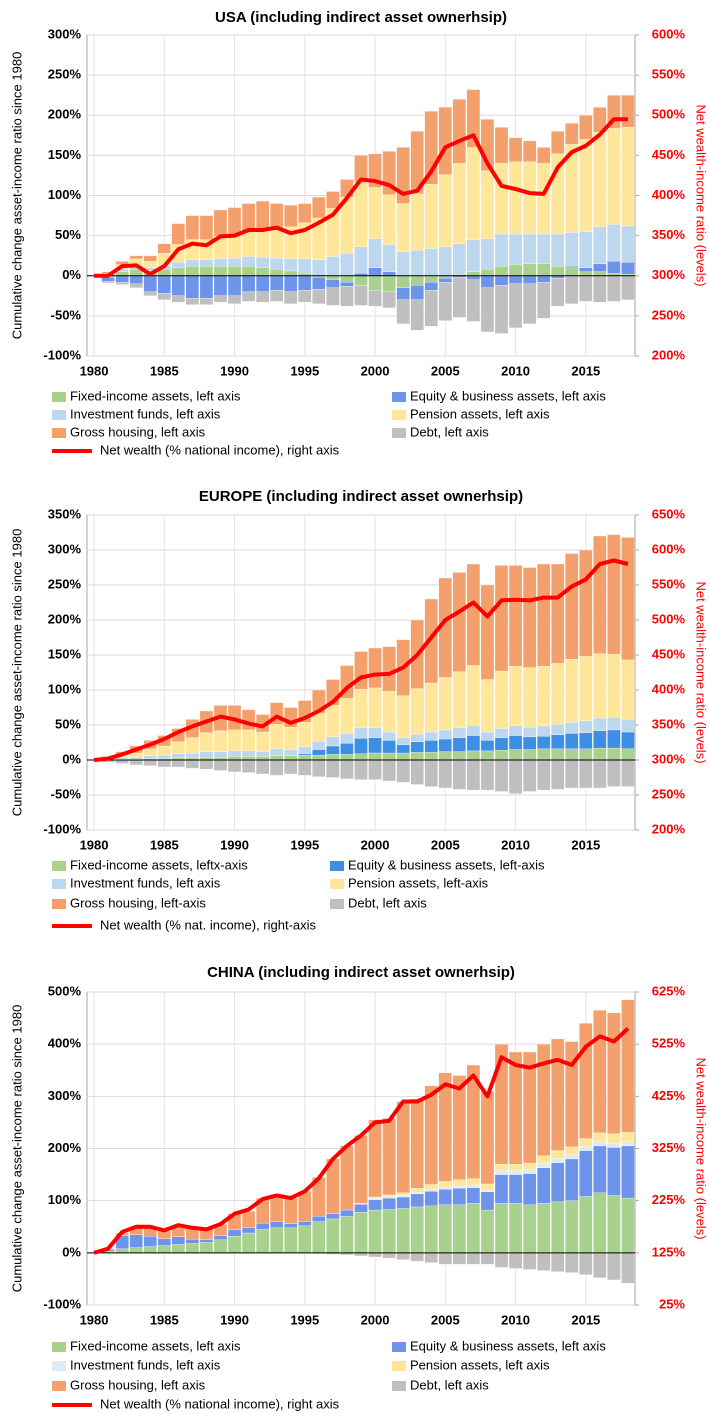 The image size is (710, 1414). Describe the element at coordinates (65, 74) in the screenshot. I see `y-tick-label: 250%` at that location.